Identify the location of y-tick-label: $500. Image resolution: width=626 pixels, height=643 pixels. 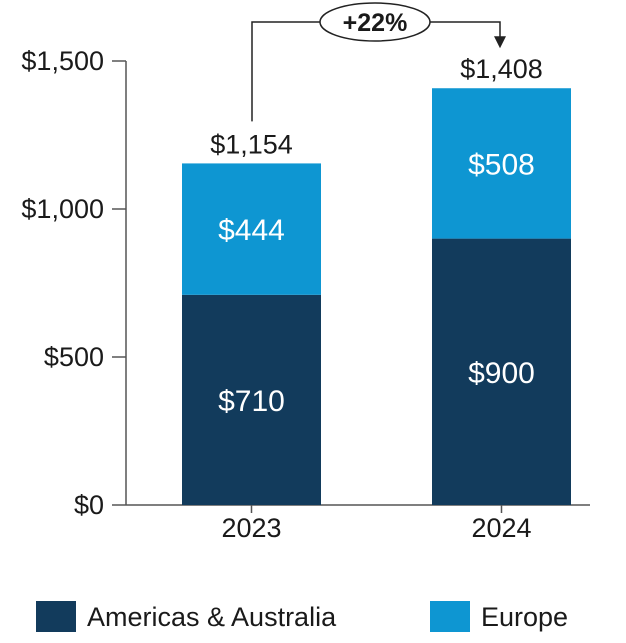
(74, 357).